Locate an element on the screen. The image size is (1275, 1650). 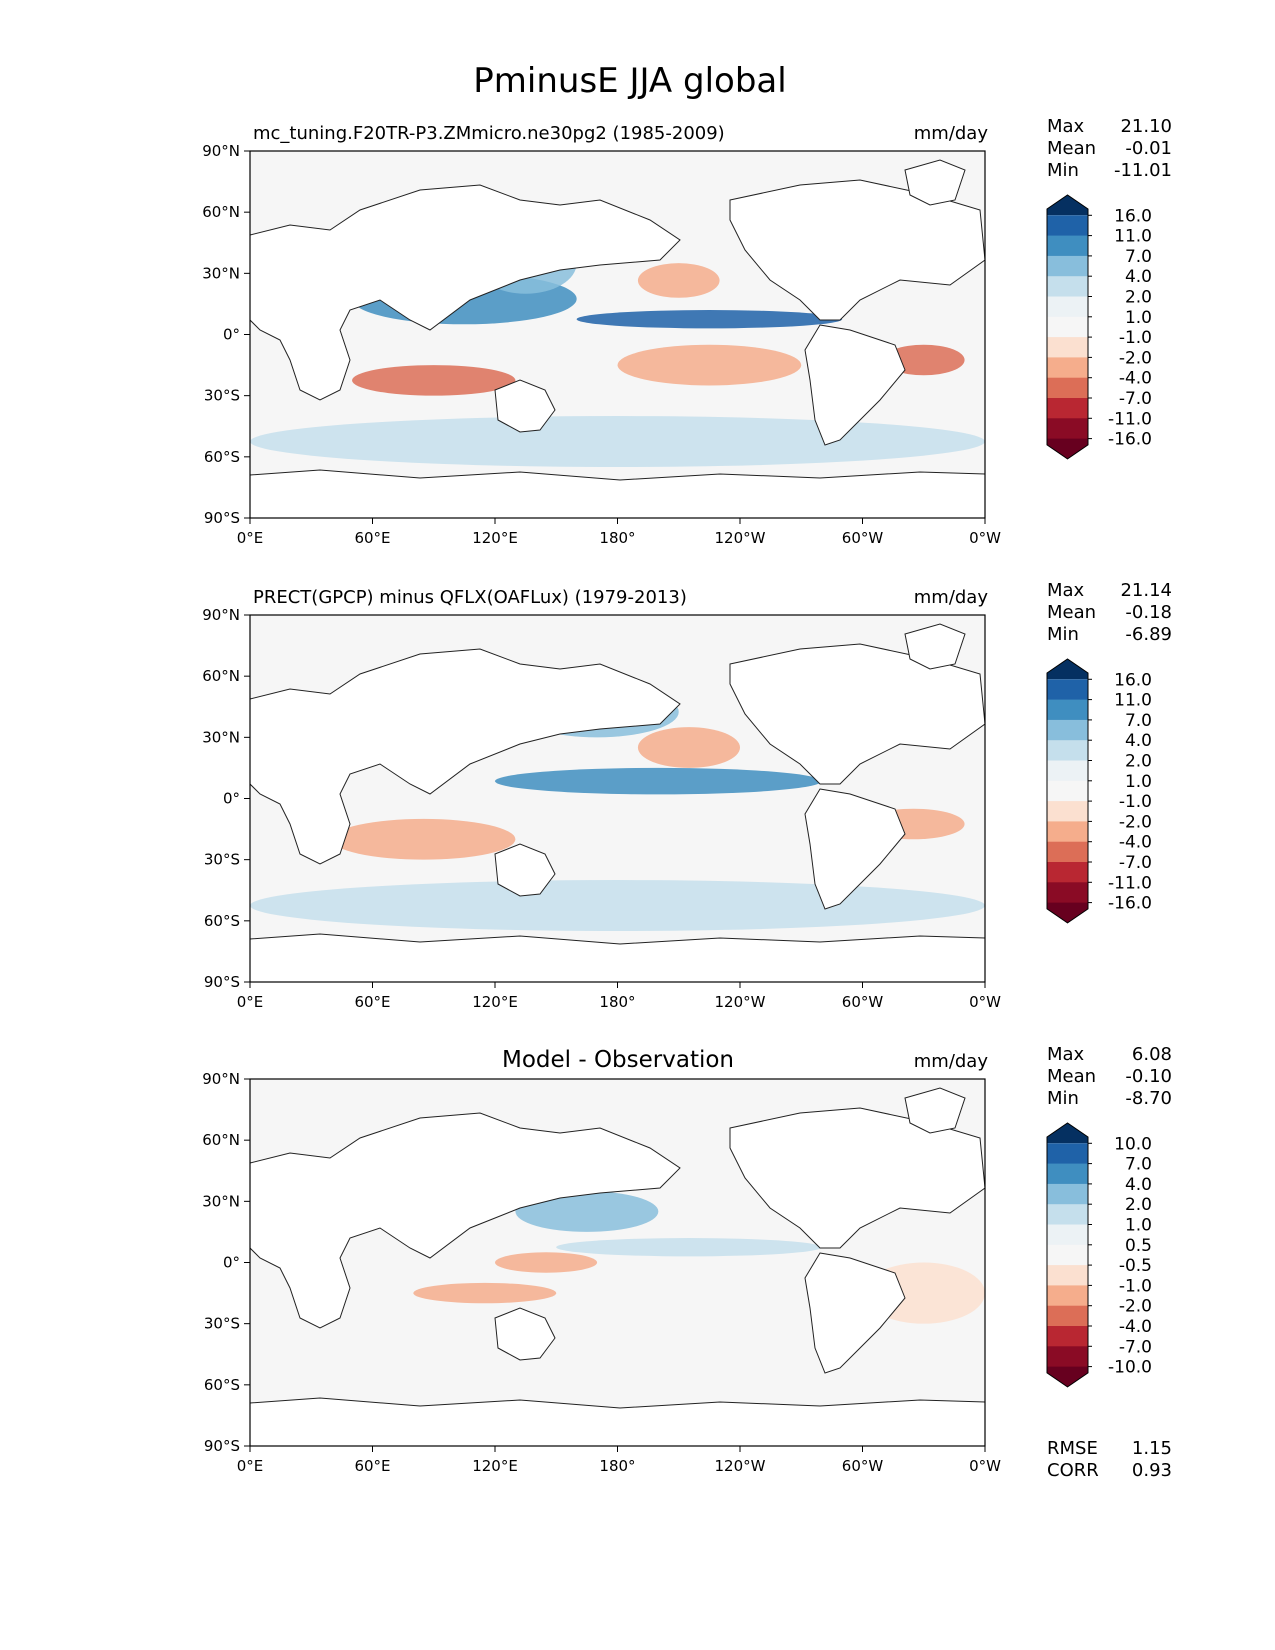
colorbar-label: 11.0 is located at coordinates (1133, 237).